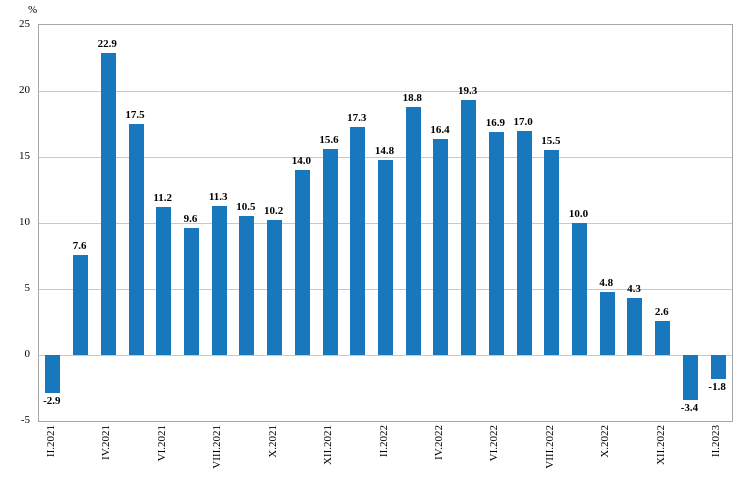  Describe the element at coordinates (383, 441) in the screenshot. I see `x-tick-label: II.2022` at that location.